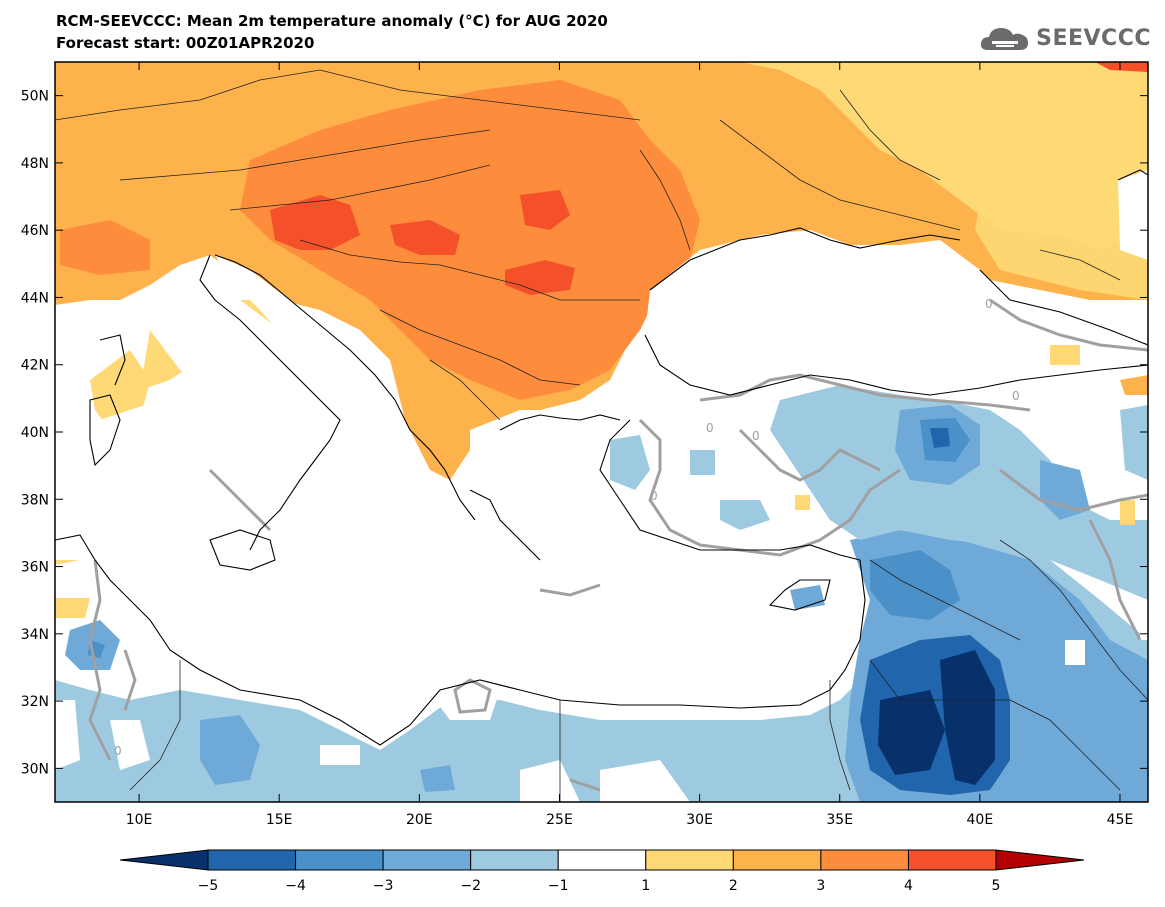 This screenshot has height=907, width=1165. Describe the element at coordinates (908, 886) in the screenshot. I see `colorbar-label: 4` at that location.